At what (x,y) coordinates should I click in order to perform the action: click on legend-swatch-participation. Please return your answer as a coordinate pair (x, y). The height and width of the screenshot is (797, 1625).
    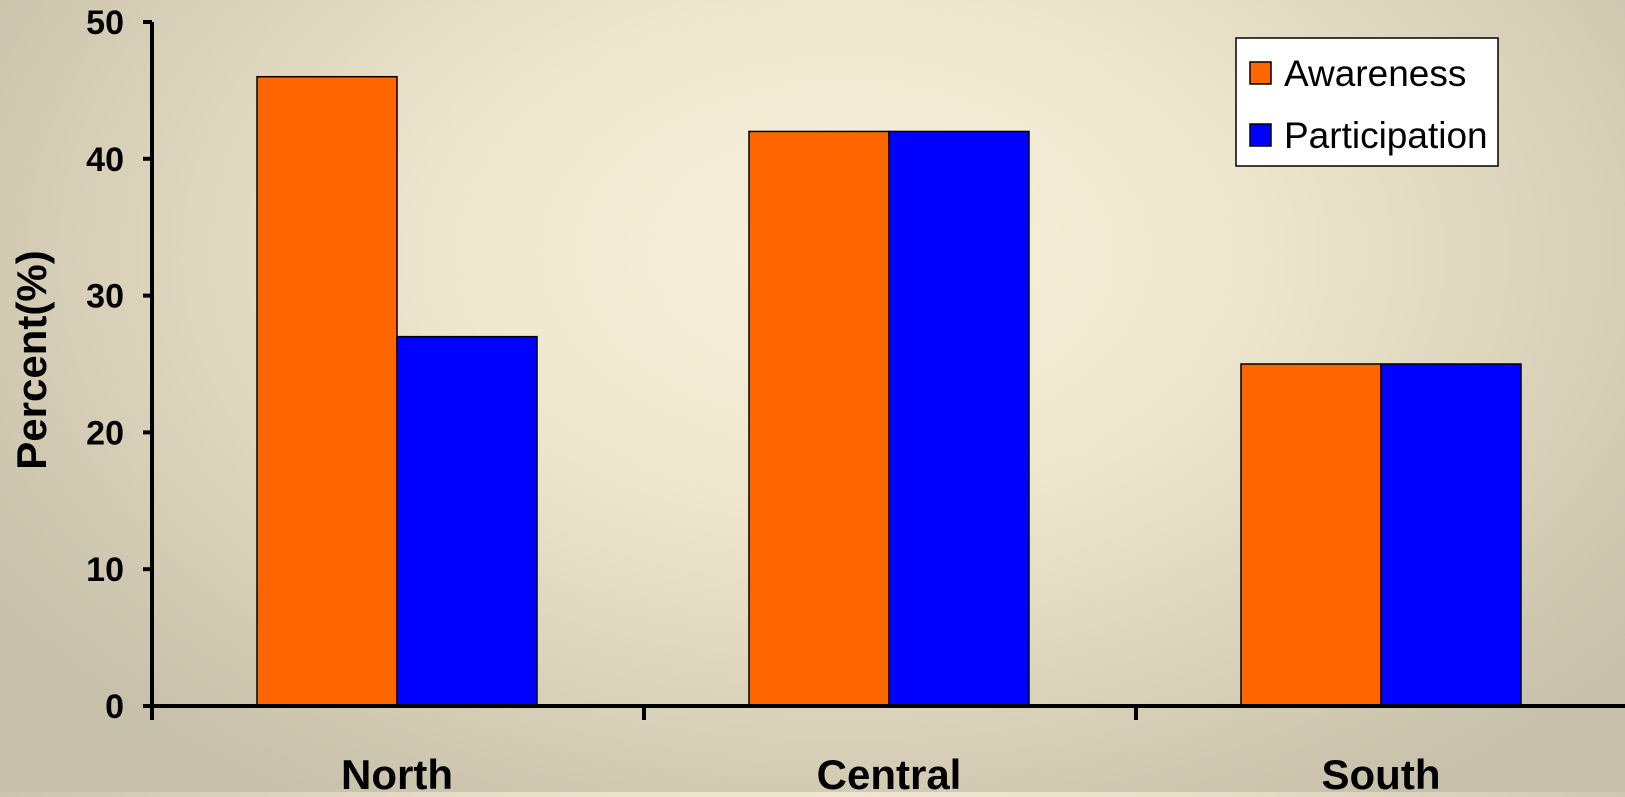
    Looking at the image, I should click on (1260, 135).